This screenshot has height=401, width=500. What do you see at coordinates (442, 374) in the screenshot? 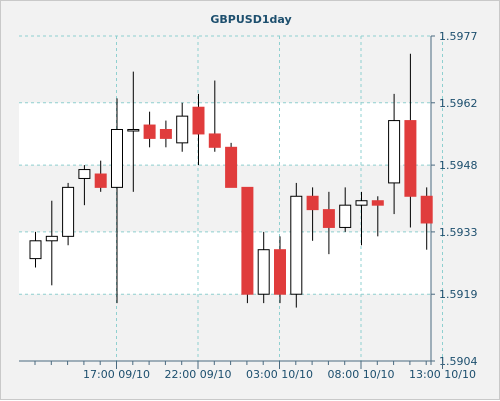
I see `x-tick-label: 13:00 10/10` at bounding box center [442, 374].